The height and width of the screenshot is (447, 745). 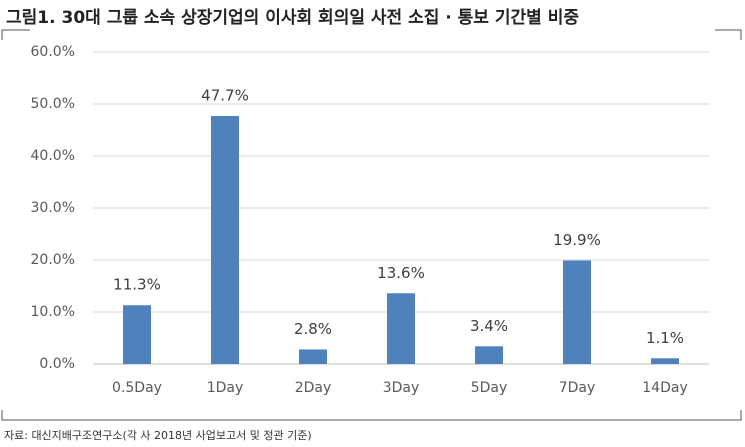 What do you see at coordinates (664, 388) in the screenshot?
I see `x-tick-label: 14Day` at bounding box center [664, 388].